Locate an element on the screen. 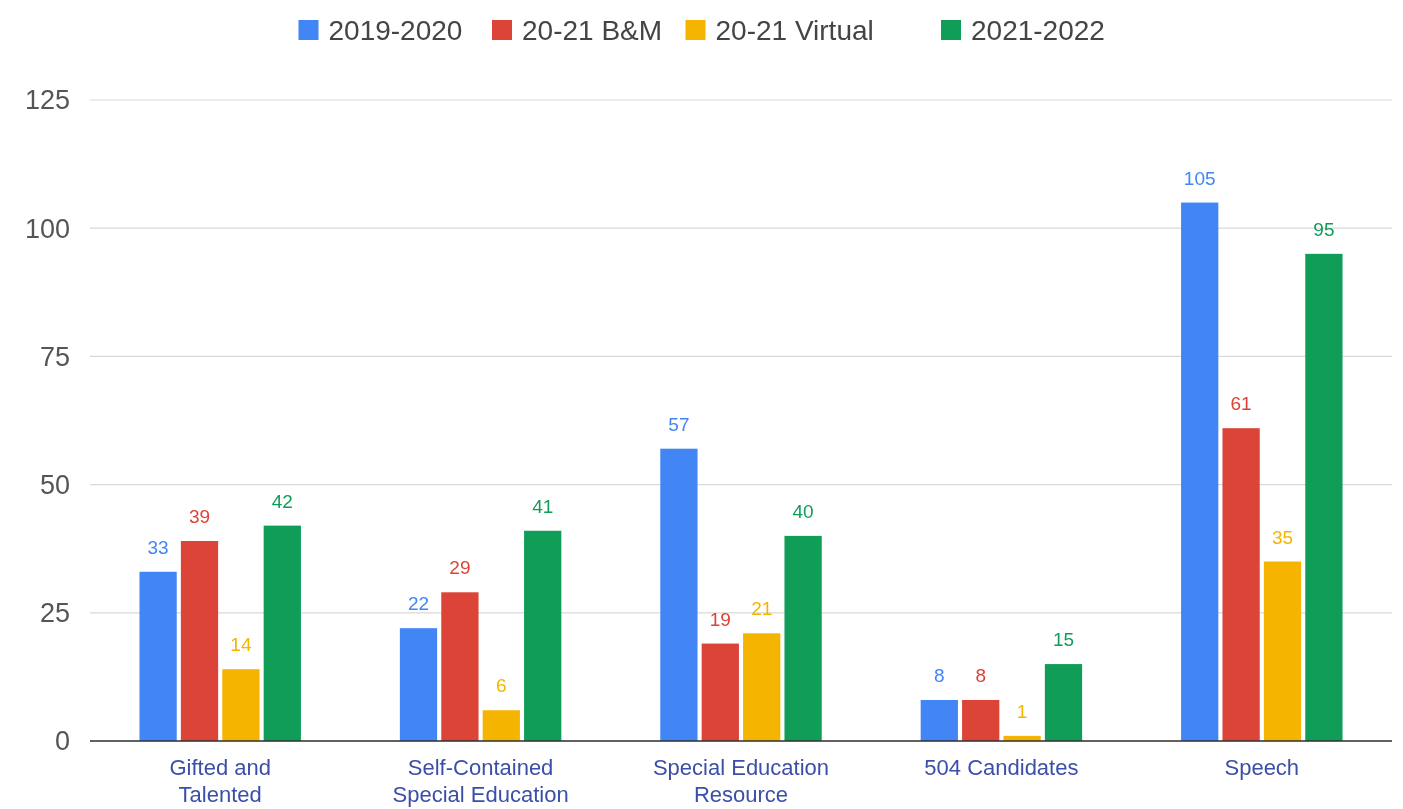 Image resolution: width=1403 pixels, height=809 pixels. x-tick-label: Gifted and Talented is located at coordinates (220, 781).